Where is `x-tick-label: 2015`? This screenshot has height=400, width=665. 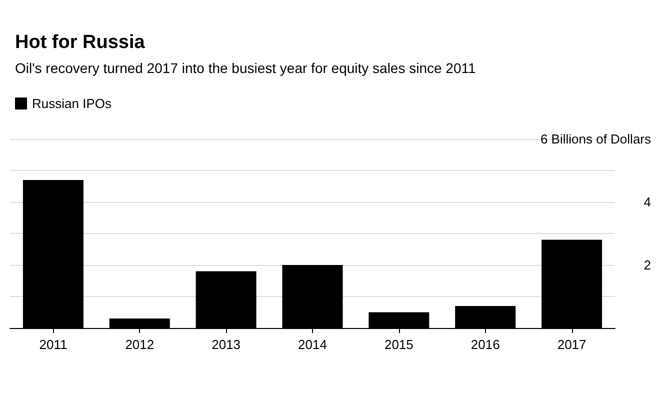 x-tick-label: 2015 is located at coordinates (399, 344).